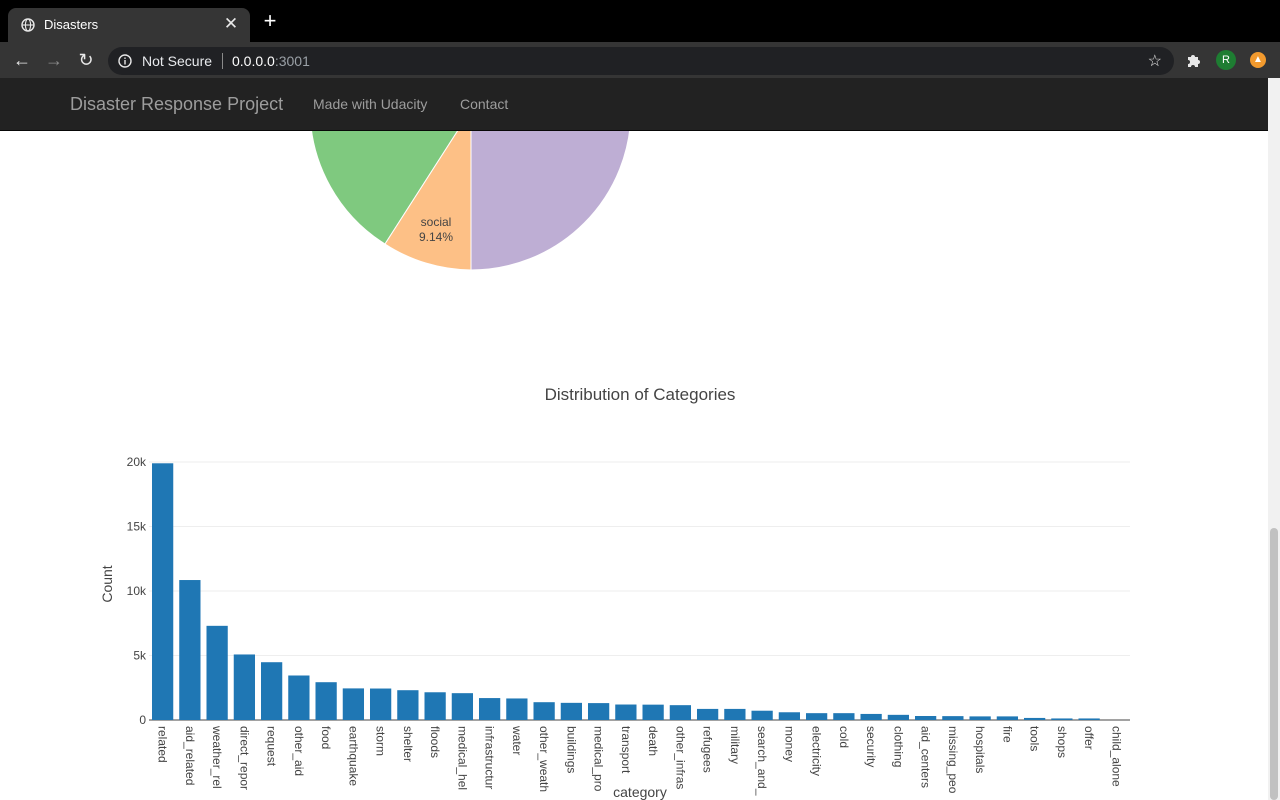 The image size is (1280, 800). What do you see at coordinates (380, 704) in the screenshot?
I see `bar-storm` at bounding box center [380, 704].